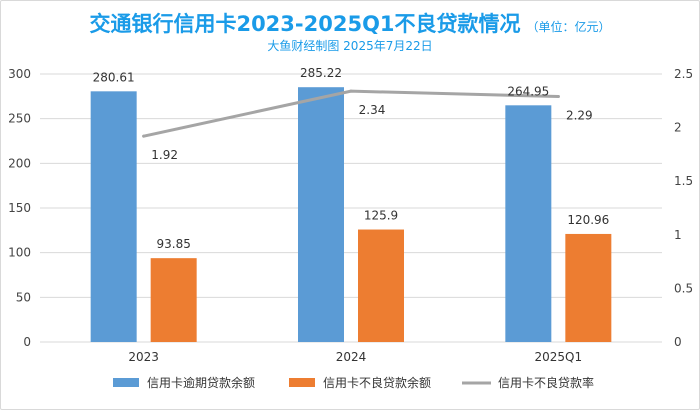 The width and height of the screenshot is (700, 410). I want to click on right-axis-tick-label: 1, so click(678, 235).